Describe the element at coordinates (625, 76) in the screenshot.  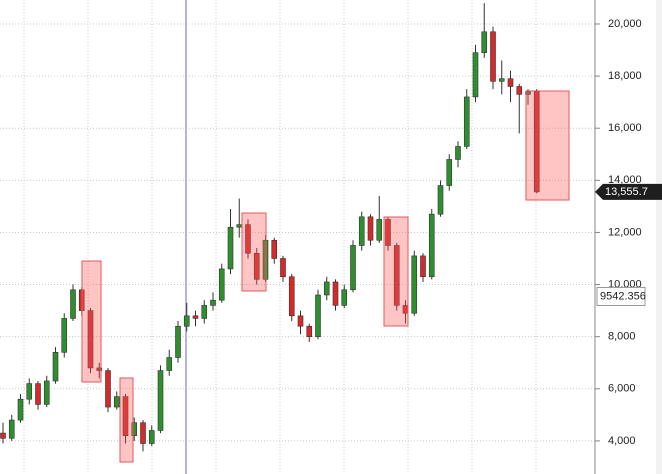
I see `y-tick-label: 18,000` at that location.